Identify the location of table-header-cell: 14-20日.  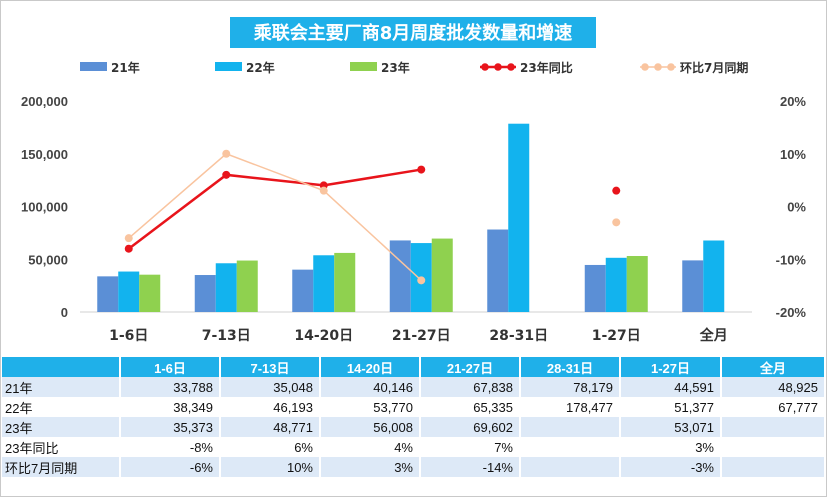
(370, 367).